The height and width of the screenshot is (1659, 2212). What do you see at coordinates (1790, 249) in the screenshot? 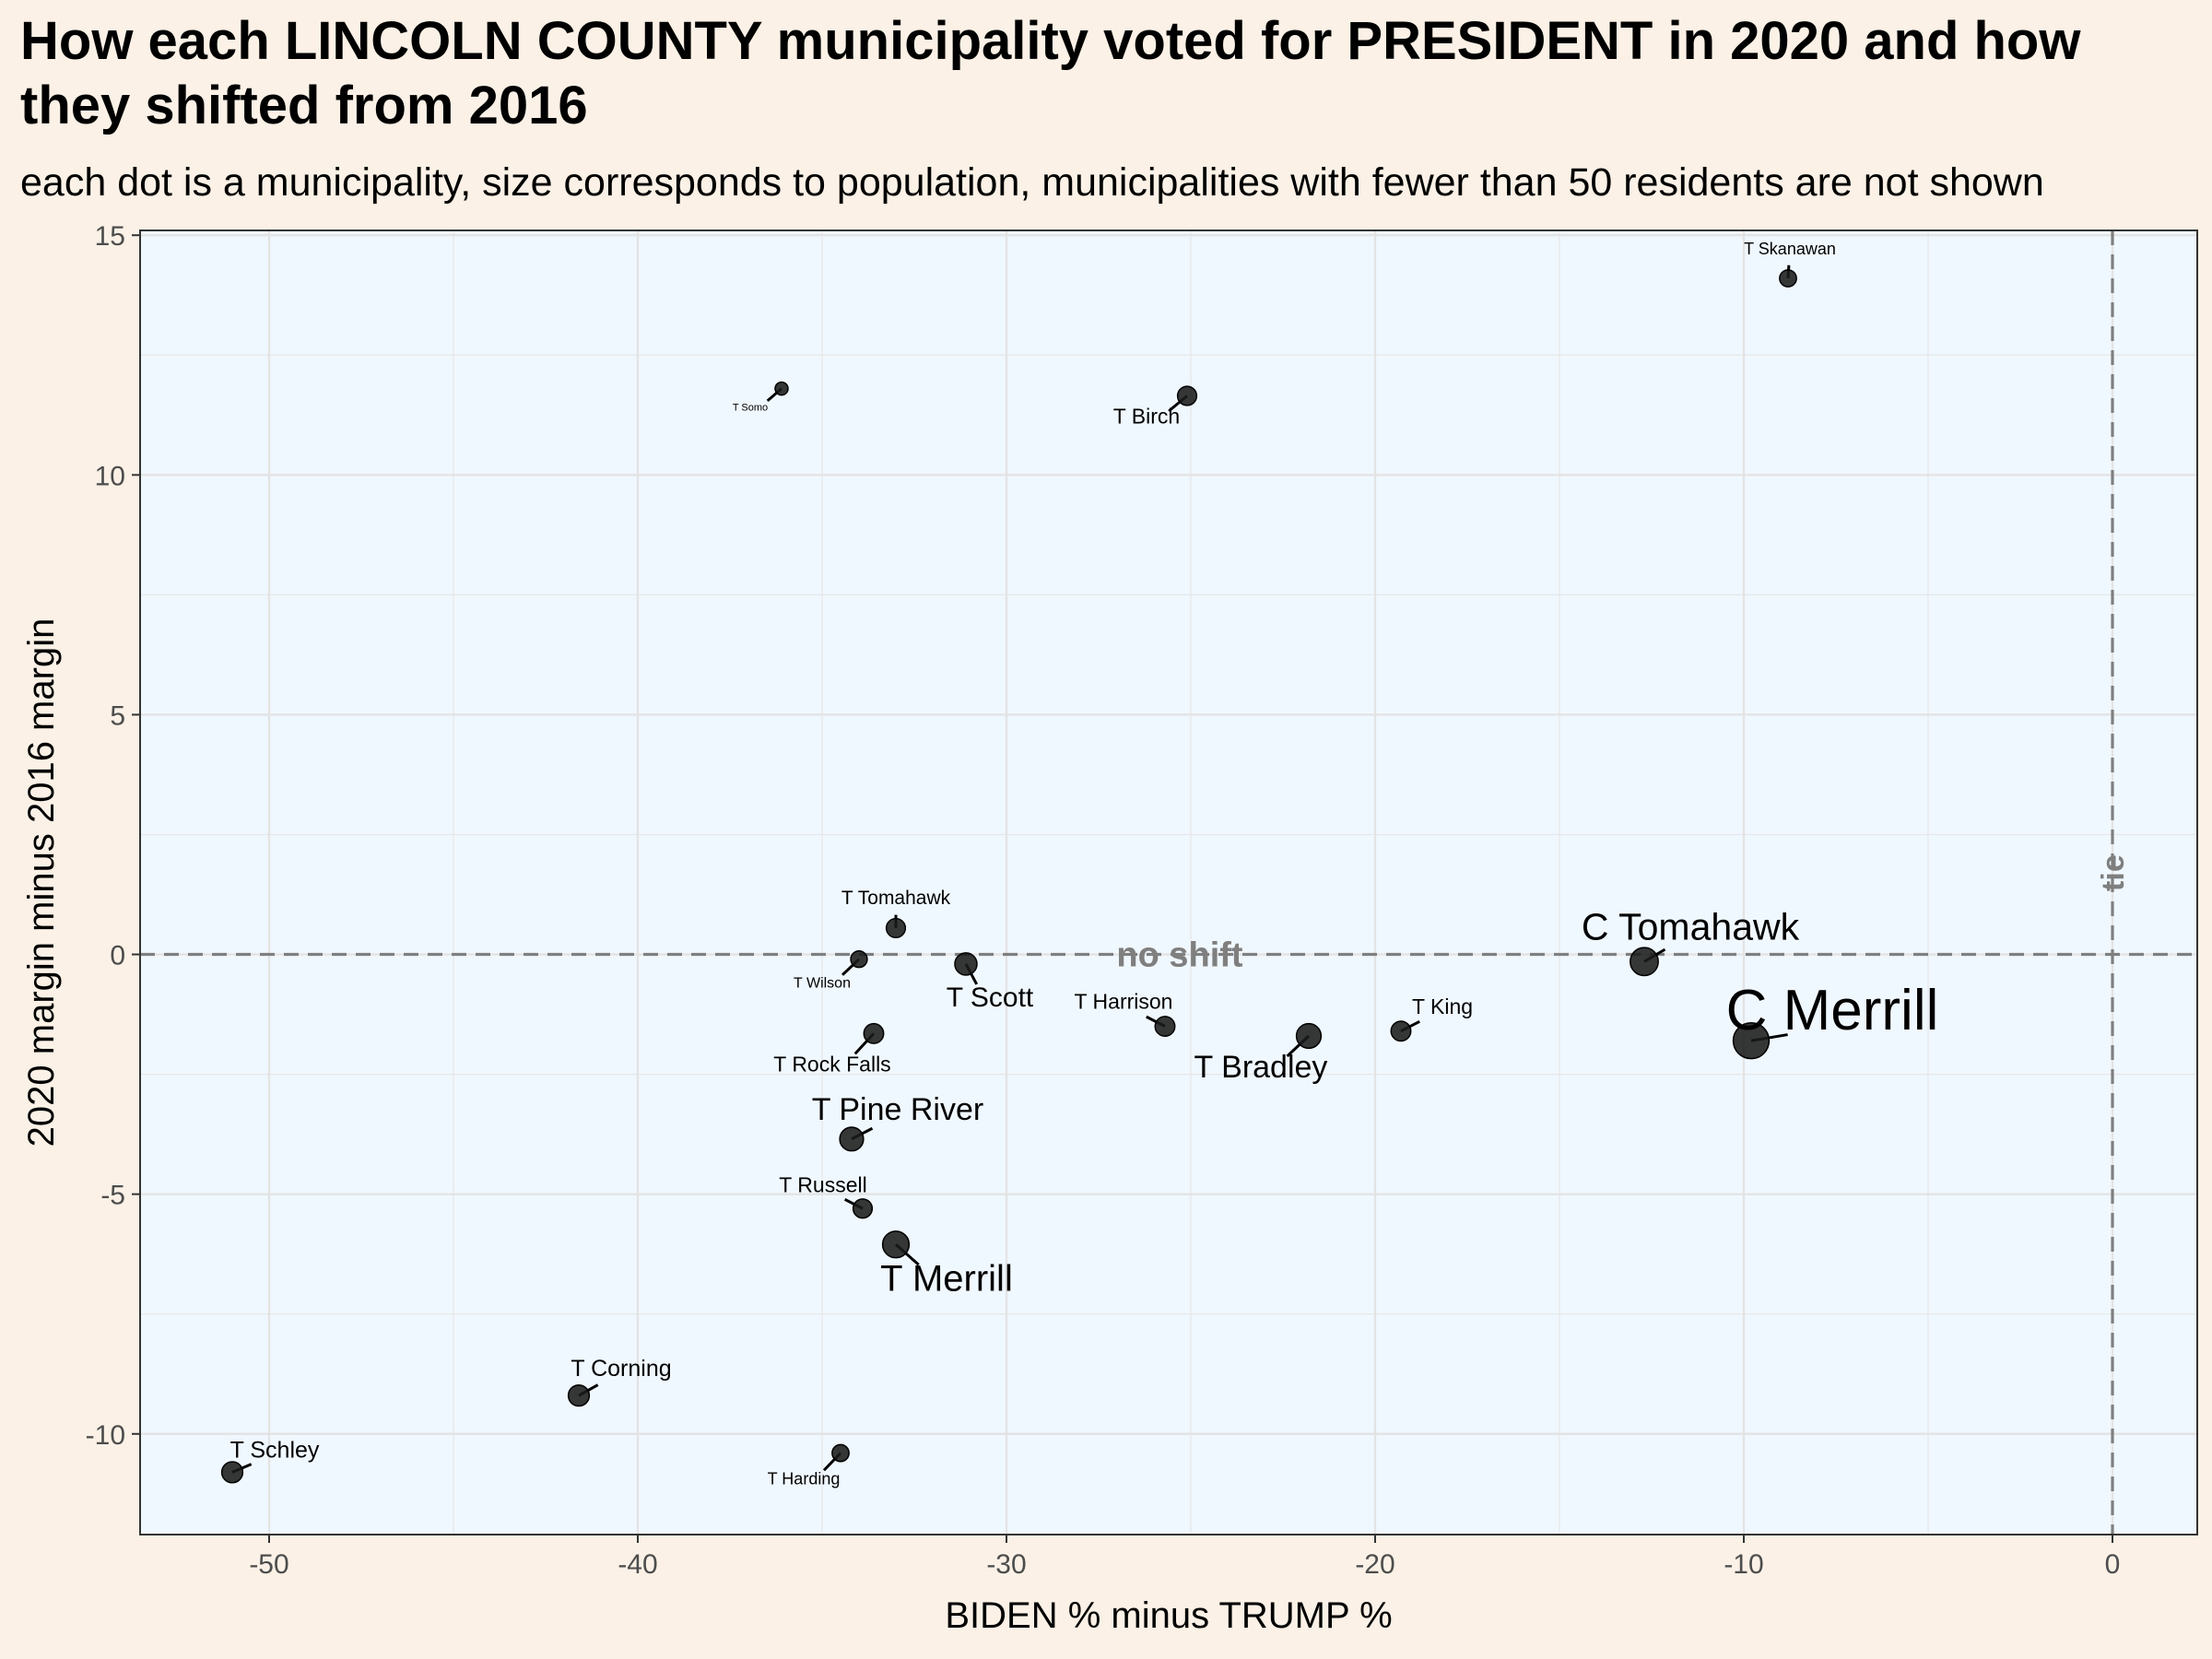
I see `point-label: T Skanawan` at bounding box center [1790, 249].